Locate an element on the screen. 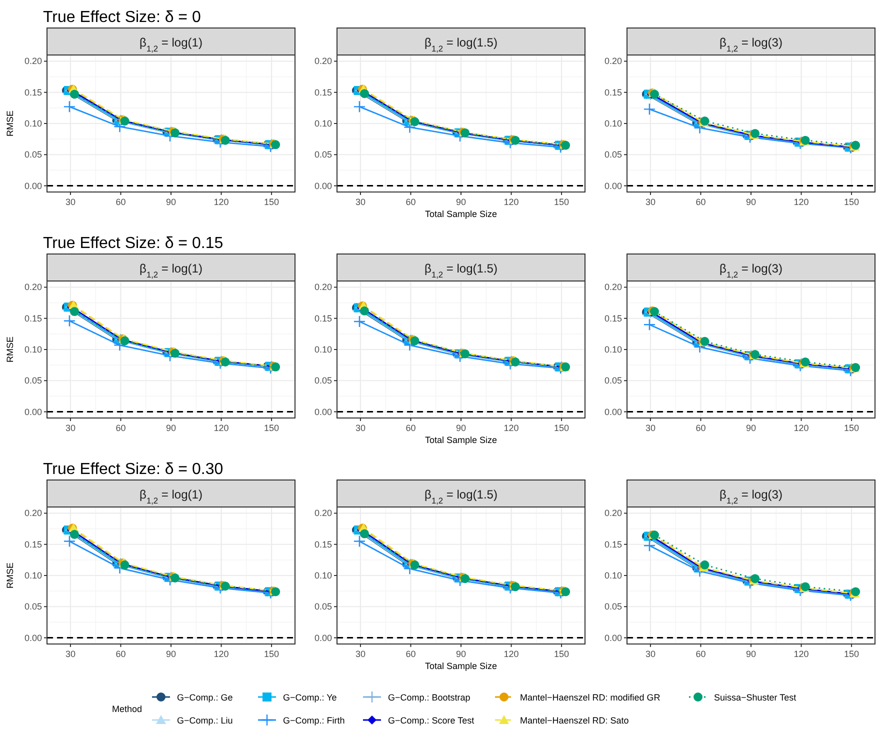  legend-label: G−Comp.: Ge is located at coordinates (205, 697).